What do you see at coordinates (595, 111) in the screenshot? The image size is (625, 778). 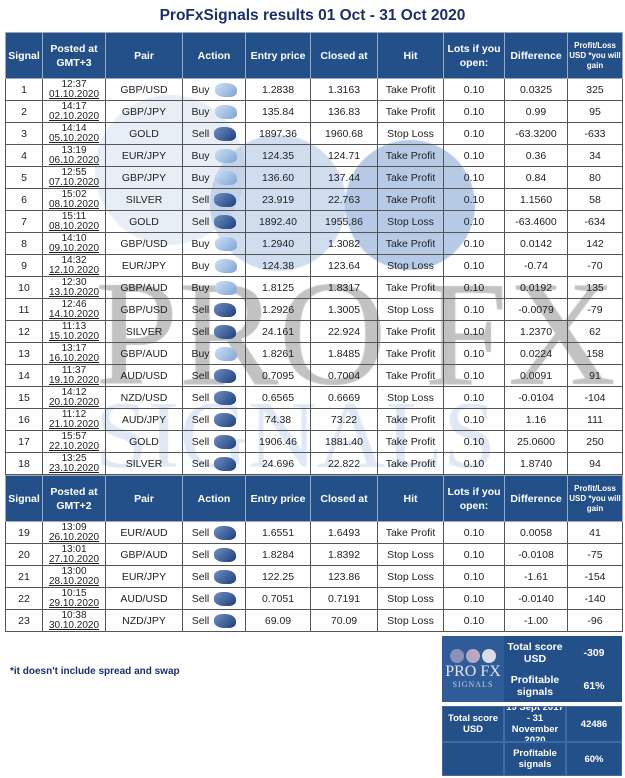 I see `cell-profit-loss: 95` at bounding box center [595, 111].